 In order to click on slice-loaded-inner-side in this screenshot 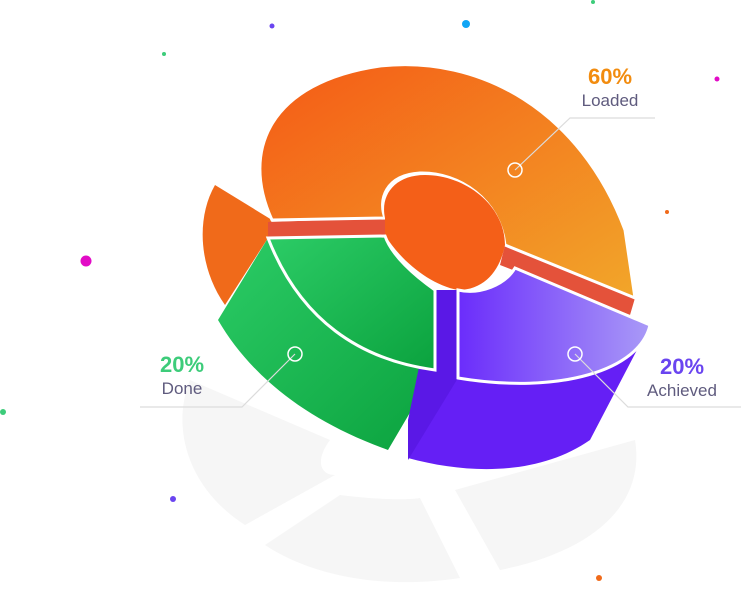, I will do `click(451, 266)`.